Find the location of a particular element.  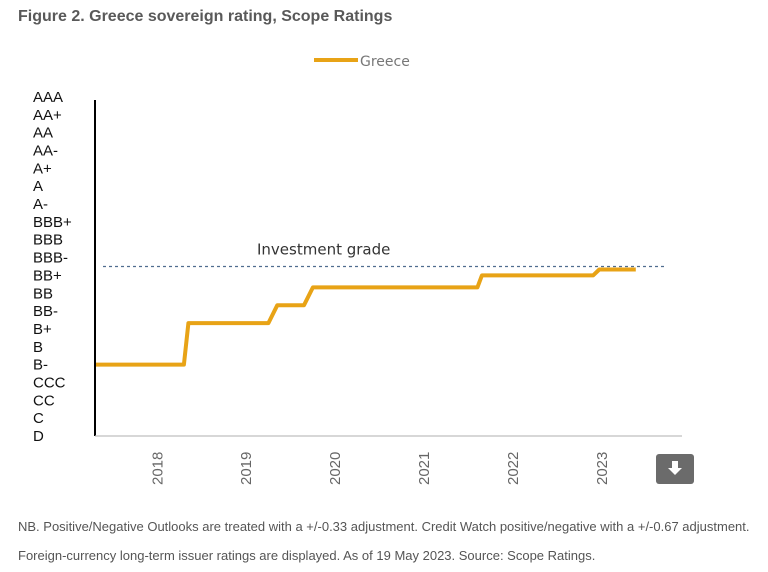

y-tick-label: CC is located at coordinates (44, 400).